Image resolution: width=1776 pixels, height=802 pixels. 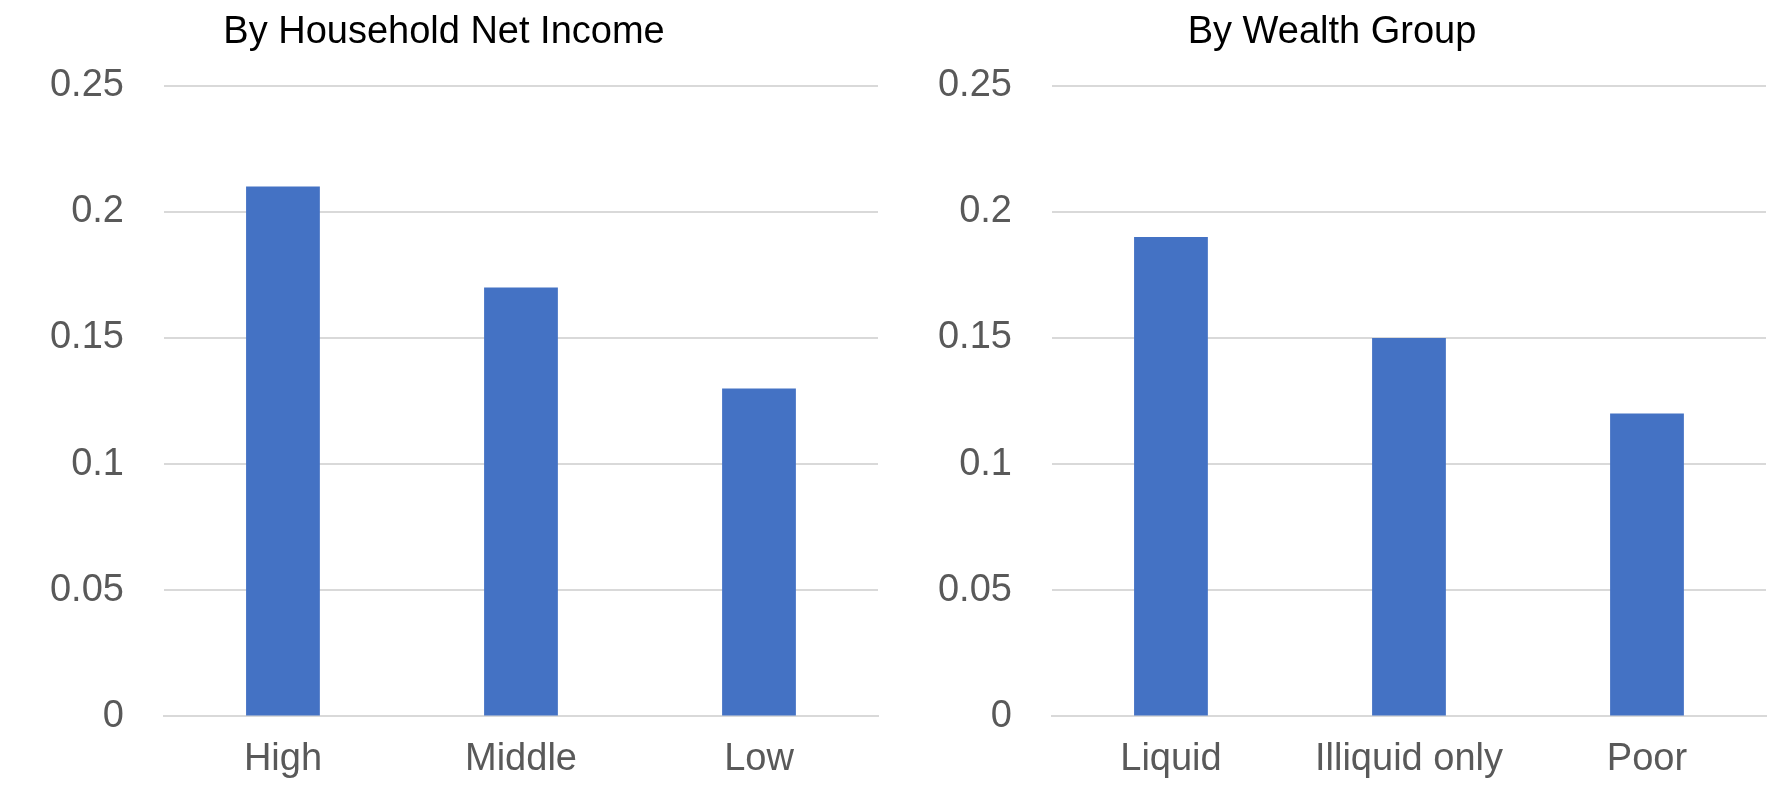 What do you see at coordinates (521, 756) in the screenshot?
I see `x-tick-label: Middle` at bounding box center [521, 756].